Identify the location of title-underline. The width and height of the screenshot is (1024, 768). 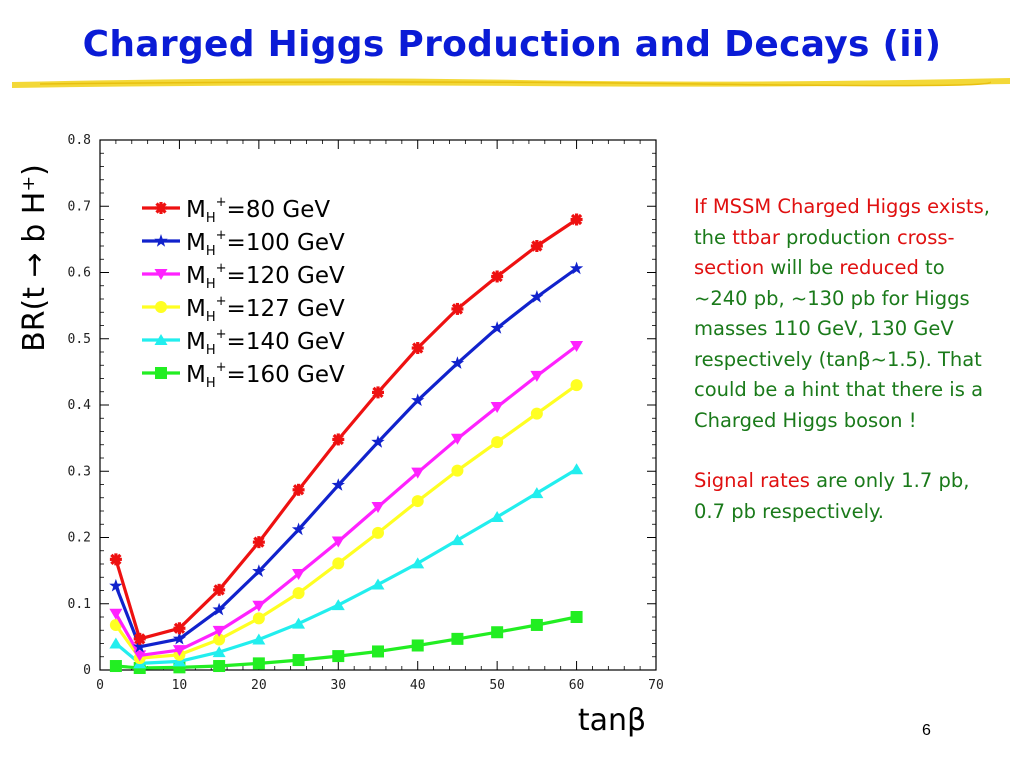
(511, 83).